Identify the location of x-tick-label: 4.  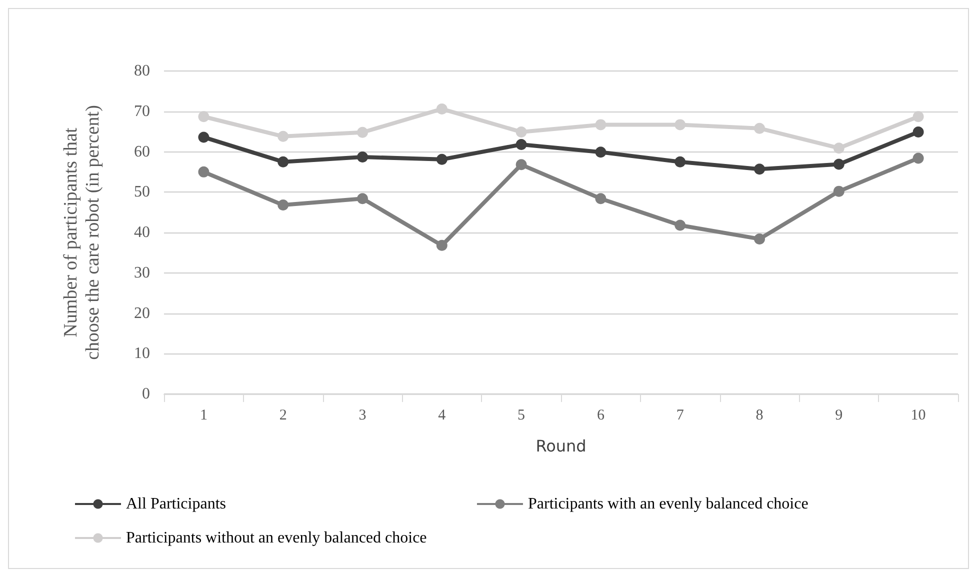
(442, 416).